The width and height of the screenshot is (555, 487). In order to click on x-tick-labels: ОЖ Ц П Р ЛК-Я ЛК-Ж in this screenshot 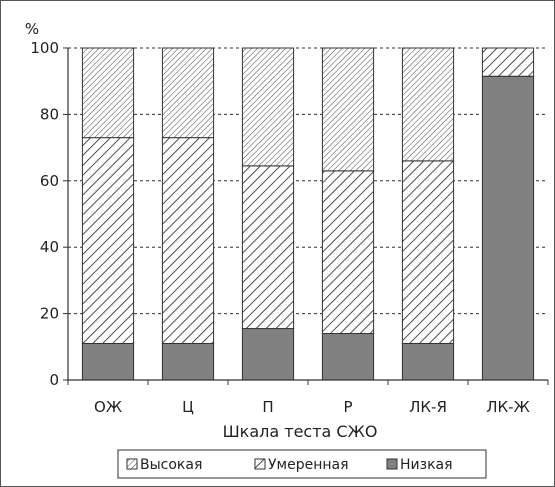, I will do `click(312, 407)`.